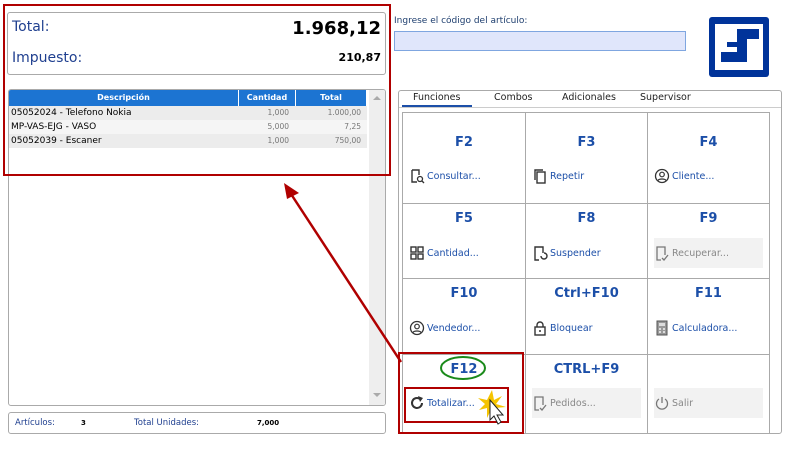  What do you see at coordinates (278, 126) in the screenshot?
I see `cell-cantidad: 5,000` at bounding box center [278, 126].